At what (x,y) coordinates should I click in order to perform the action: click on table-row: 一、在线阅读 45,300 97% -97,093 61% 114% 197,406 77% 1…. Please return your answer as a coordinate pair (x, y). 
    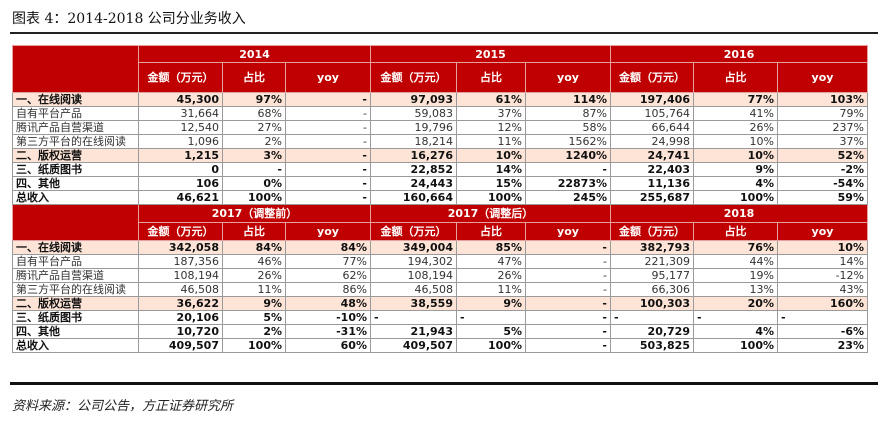
    Looking at the image, I should click on (440, 99).